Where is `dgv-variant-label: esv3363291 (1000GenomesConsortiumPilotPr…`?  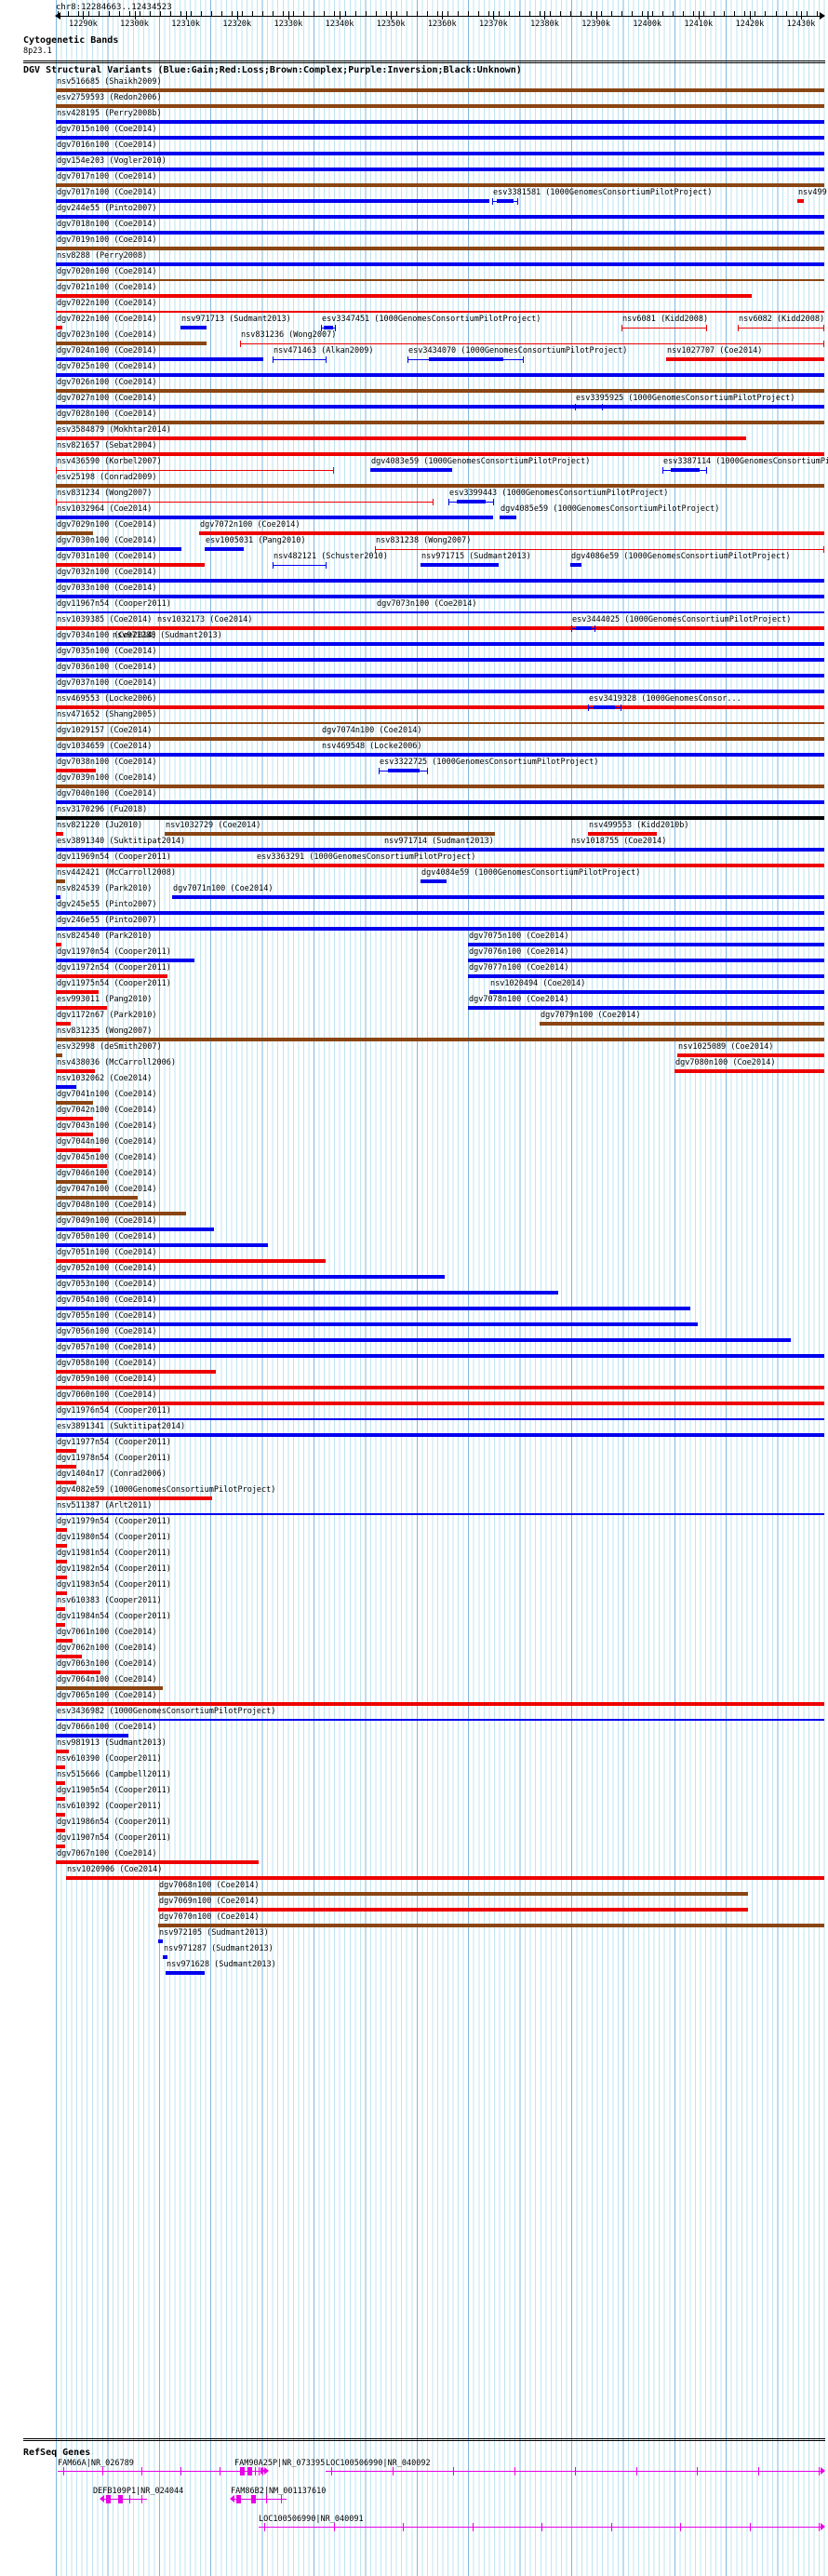
dgv-variant-label: esv3363291 (1000GenomesConsortiumPilotPr… is located at coordinates (367, 857).